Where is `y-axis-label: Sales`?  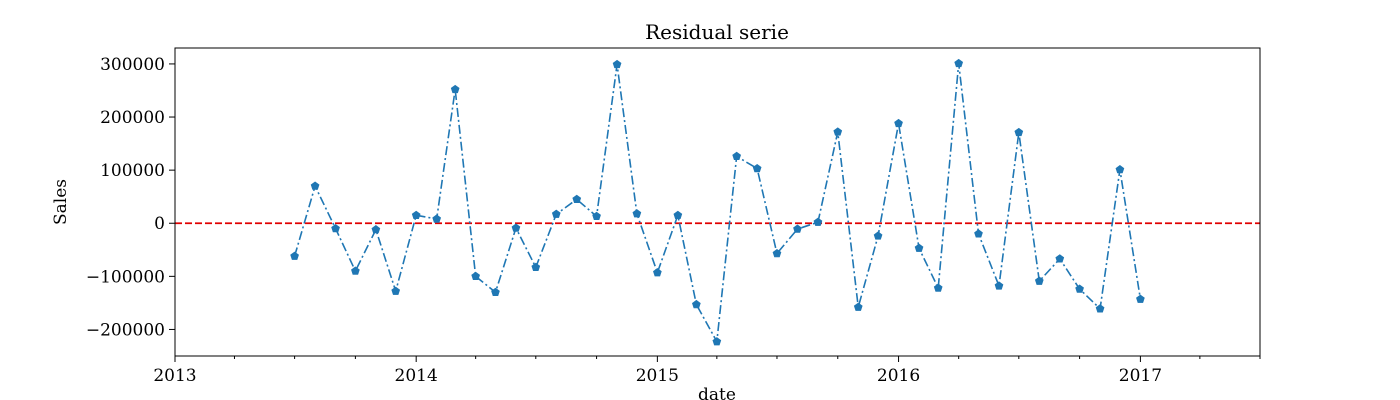 y-axis-label: Sales is located at coordinates (61, 202).